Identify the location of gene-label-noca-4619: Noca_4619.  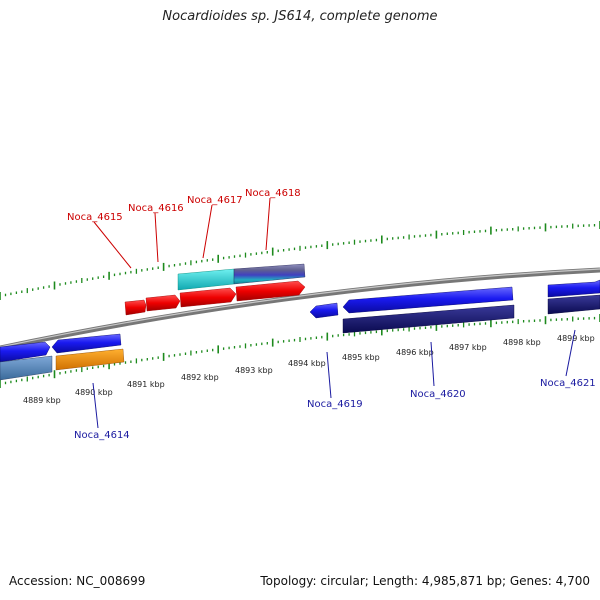
(335, 404).